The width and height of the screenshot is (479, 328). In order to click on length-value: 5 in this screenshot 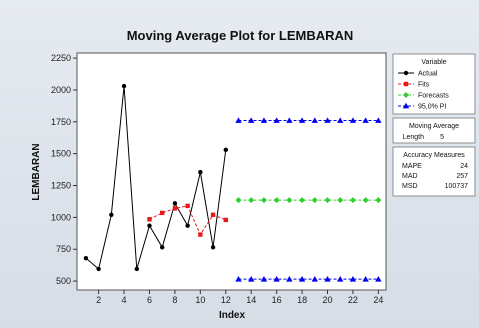, I will do `click(442, 137)`.